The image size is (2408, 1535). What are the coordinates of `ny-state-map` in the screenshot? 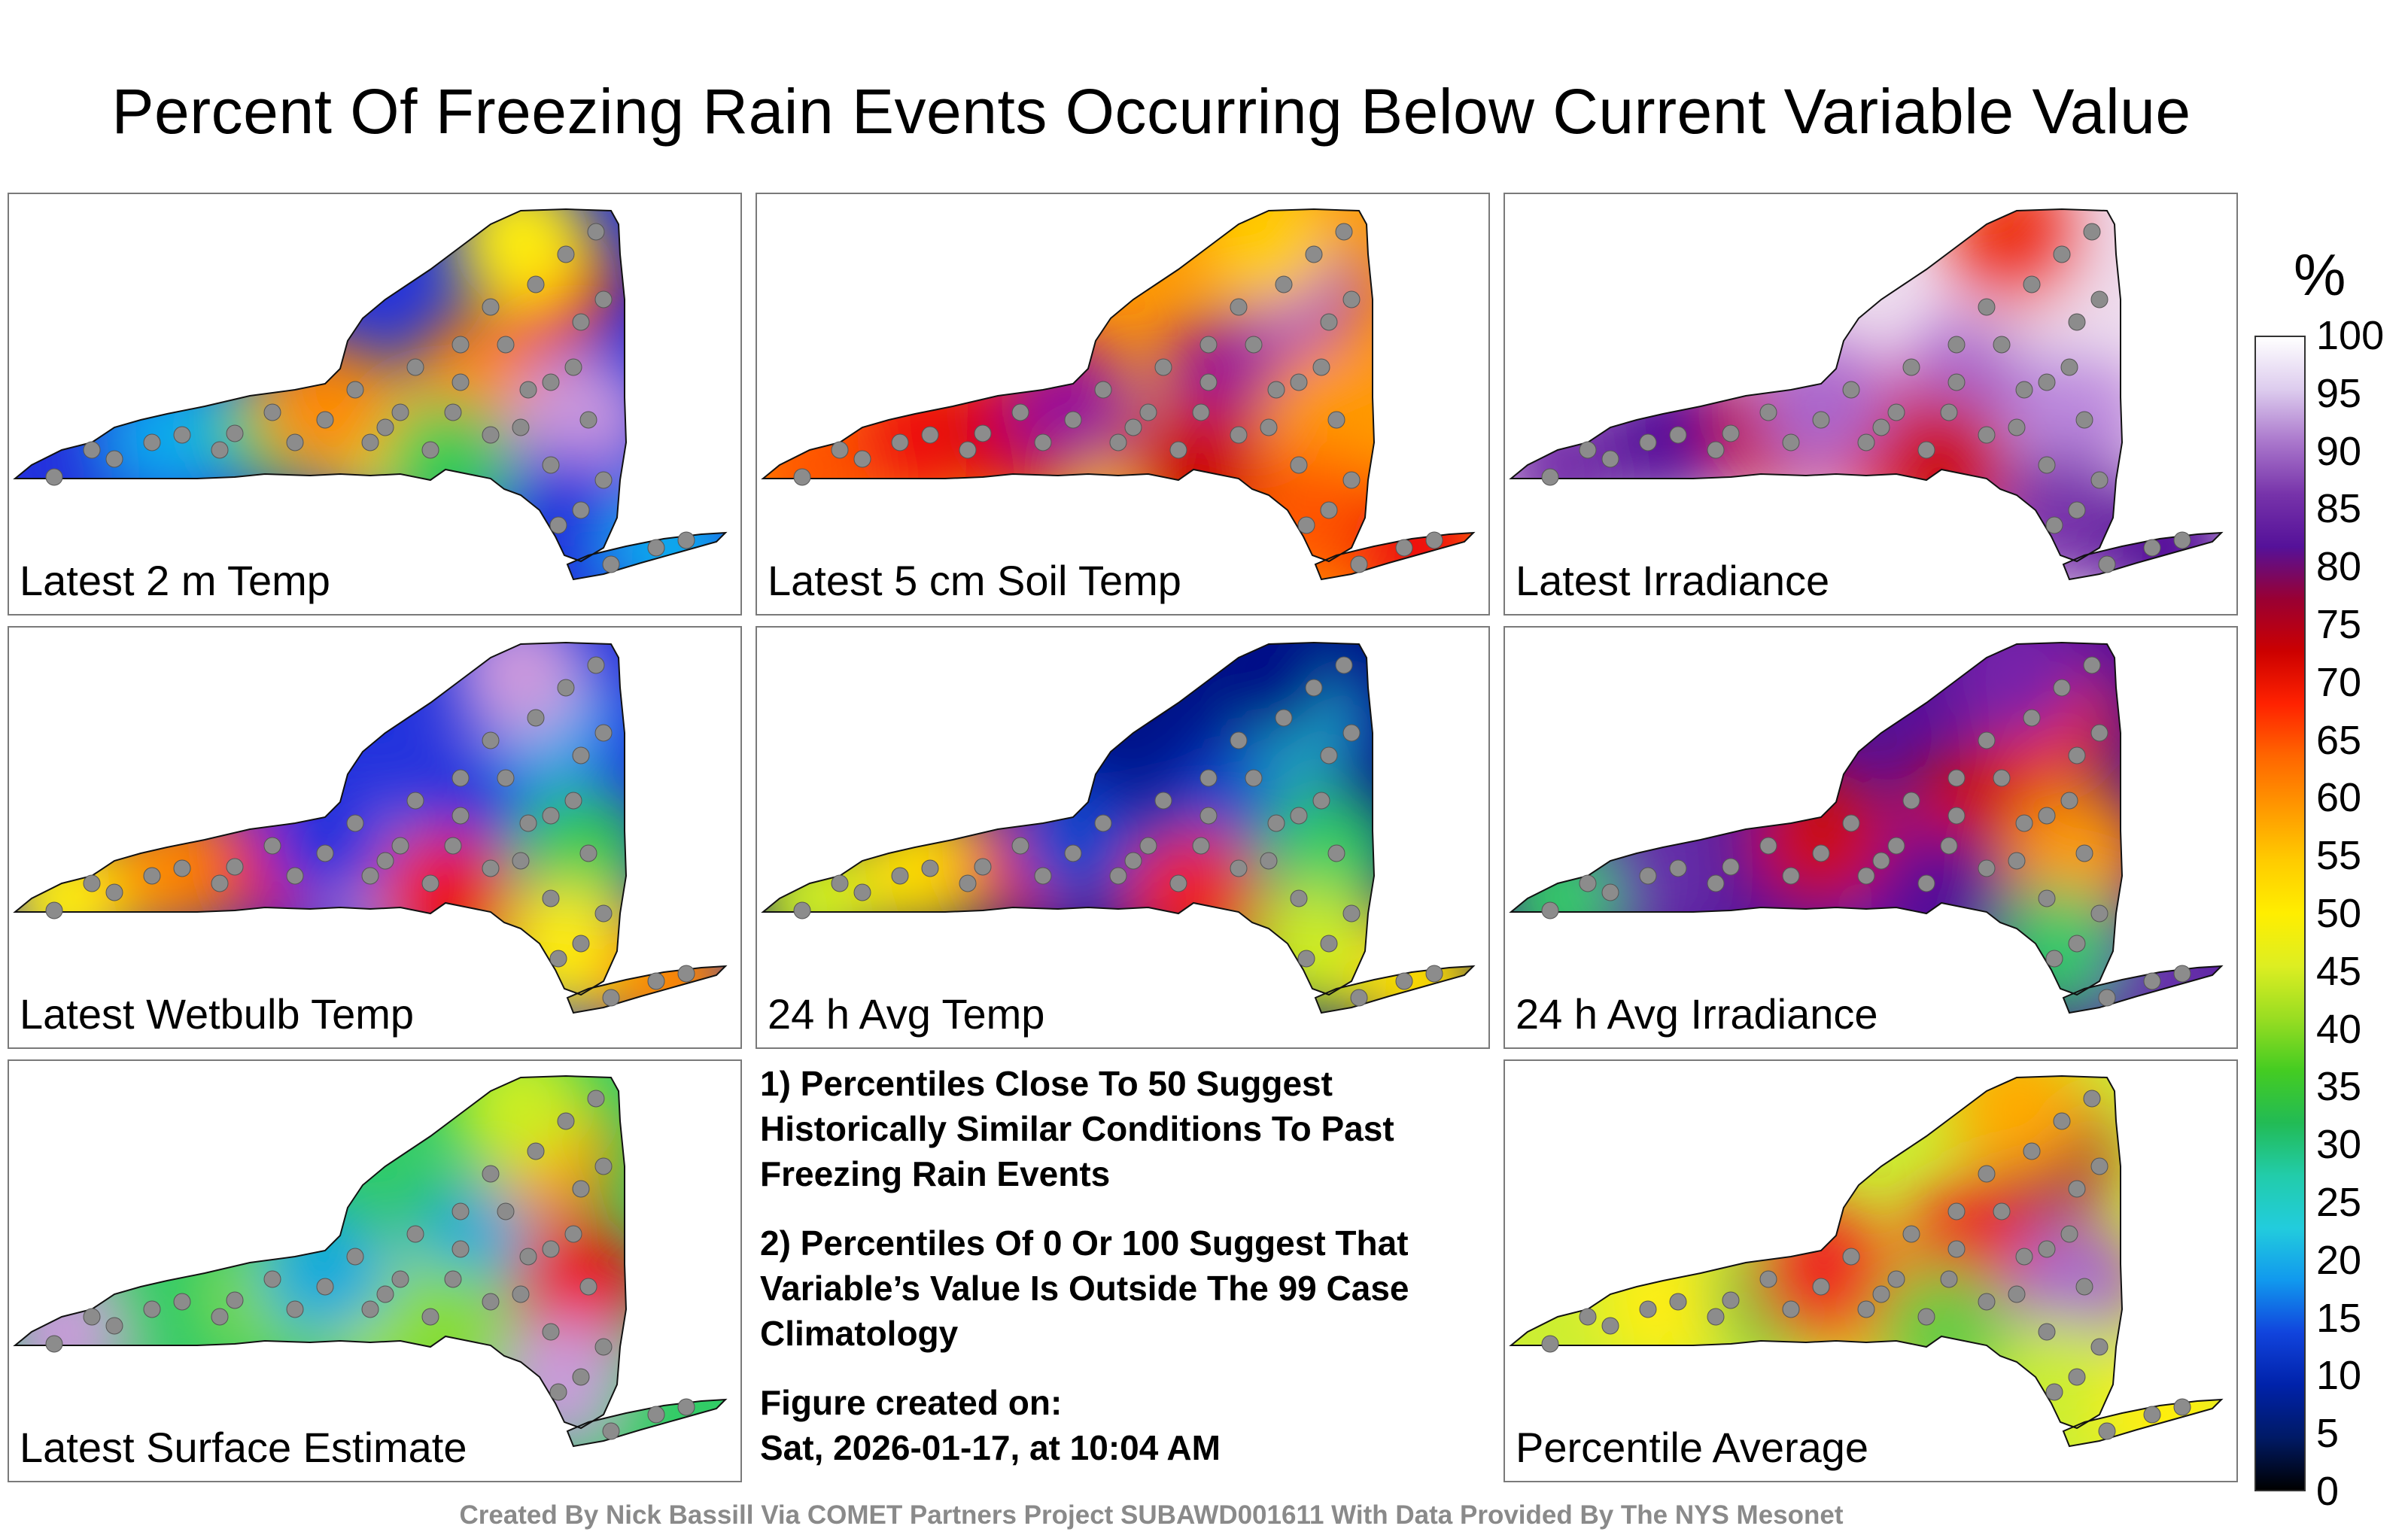 It's located at (370, 1261).